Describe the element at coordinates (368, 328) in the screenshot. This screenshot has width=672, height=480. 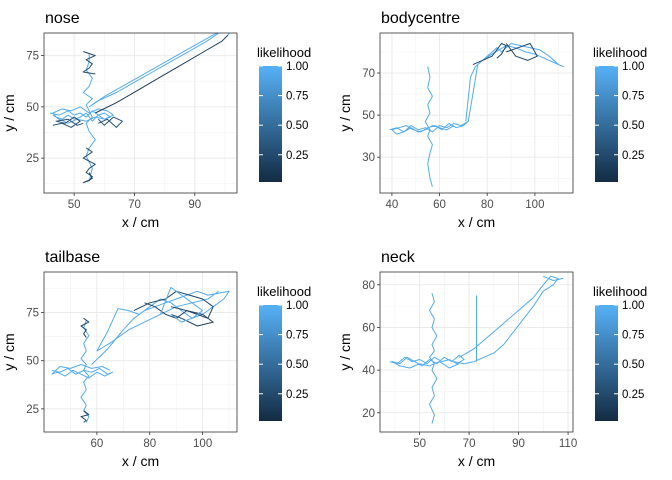
I see `y-tick-label: 60` at that location.